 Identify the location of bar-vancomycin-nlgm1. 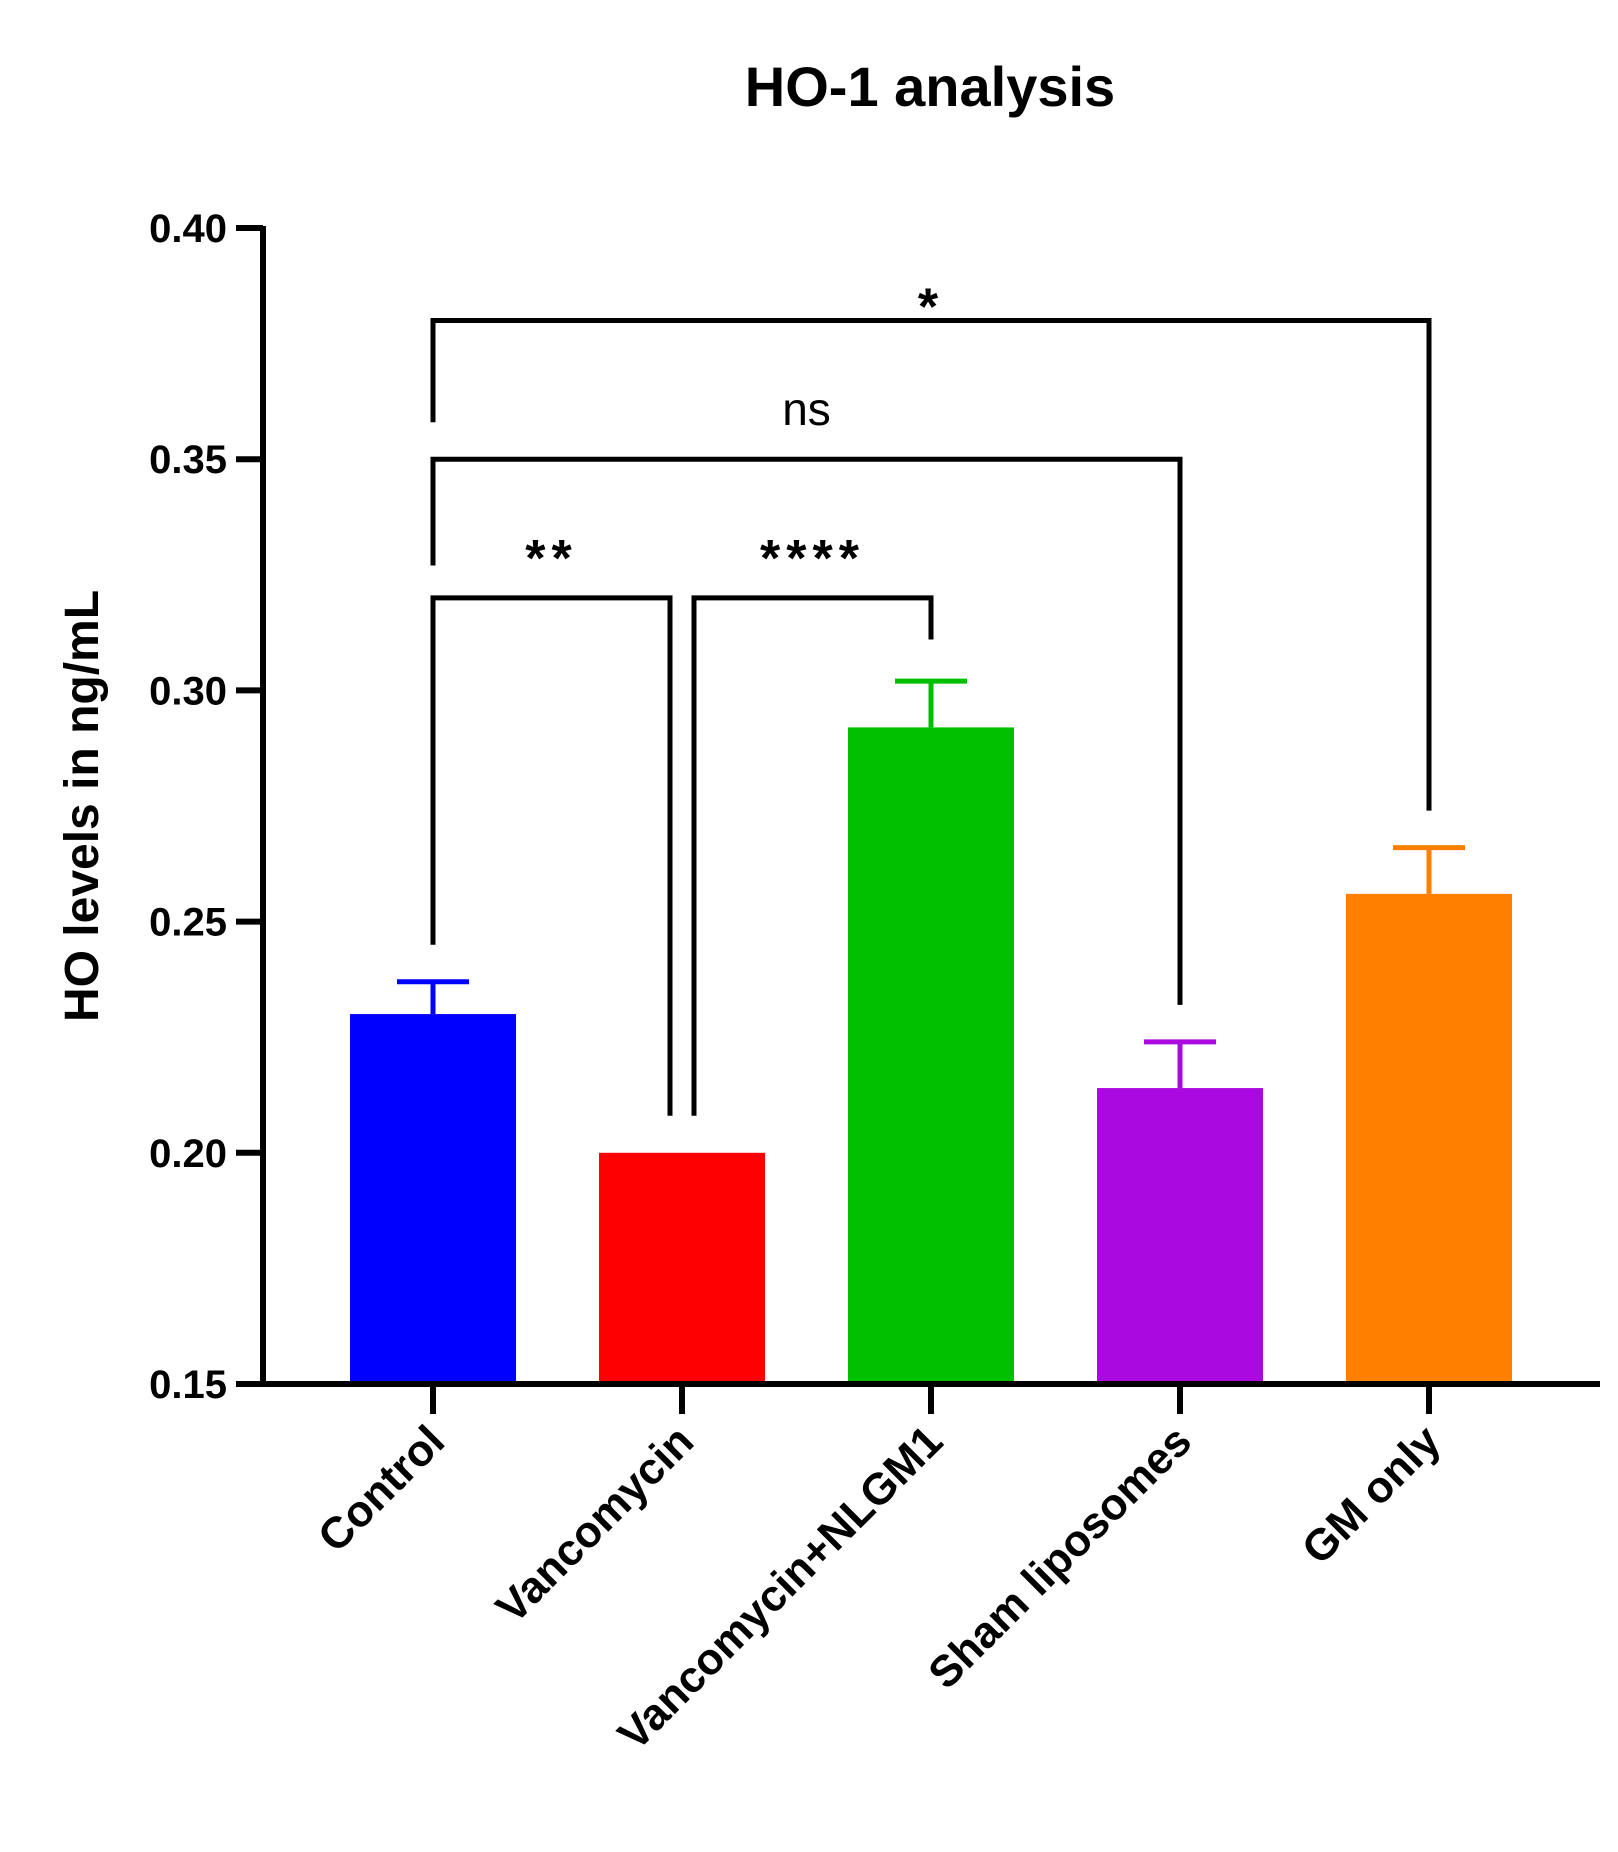
(931, 1055).